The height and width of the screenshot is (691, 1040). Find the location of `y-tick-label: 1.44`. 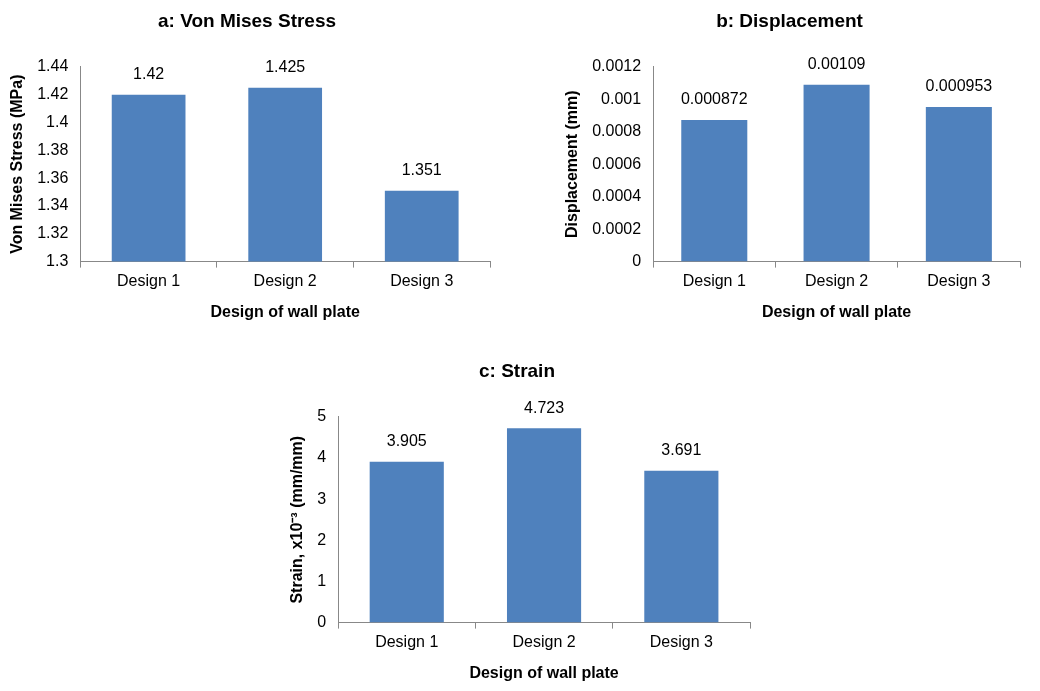

y-tick-label: 1.44 is located at coordinates (53, 66).